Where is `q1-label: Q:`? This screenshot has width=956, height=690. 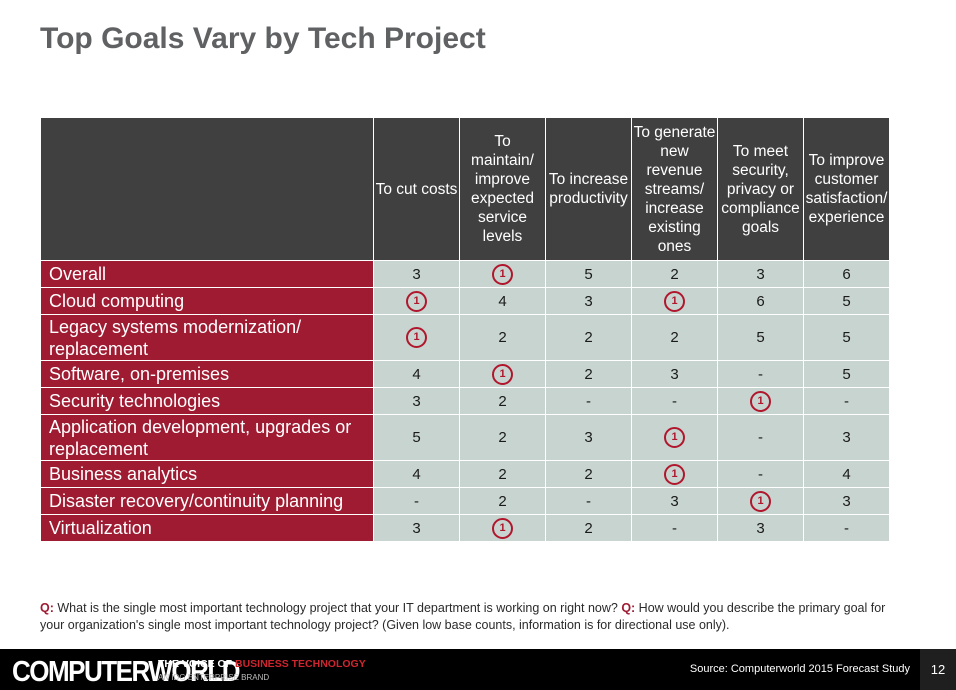
q1-label: Q: is located at coordinates (47, 608).